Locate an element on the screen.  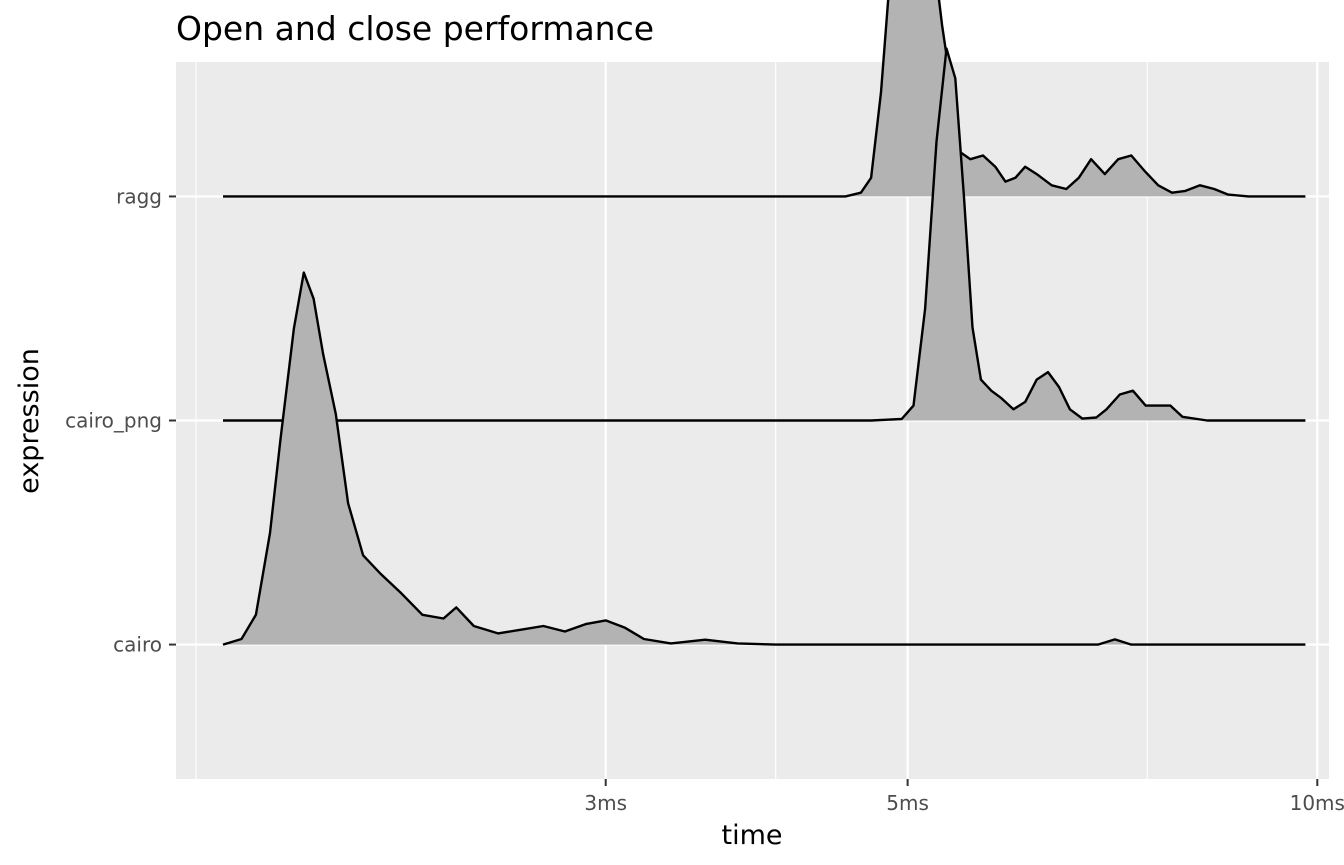
x-axis: 3ms 5ms 10ms is located at coordinates (964, 797).